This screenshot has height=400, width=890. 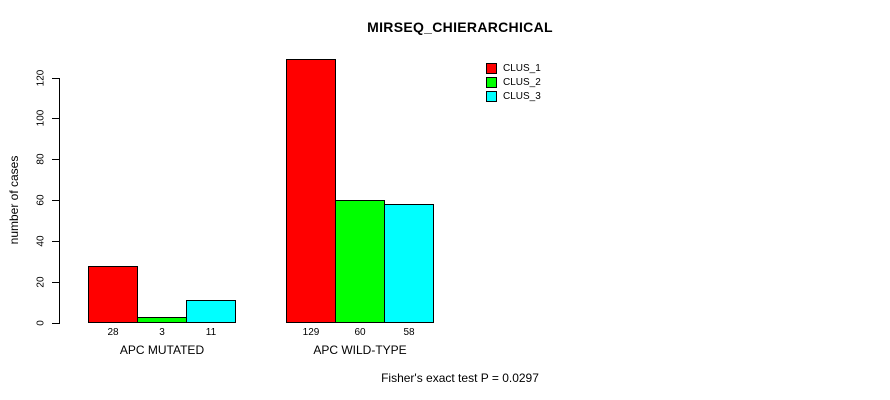 What do you see at coordinates (522, 82) in the screenshot?
I see `legend-label: CLUS_2` at bounding box center [522, 82].